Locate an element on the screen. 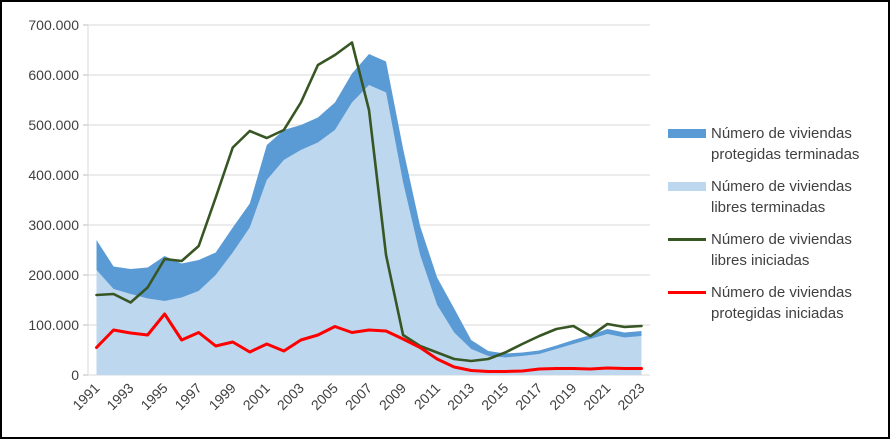 This screenshot has height=439, width=890. x-axis-tick-label: 1997 is located at coordinates (187, 396).